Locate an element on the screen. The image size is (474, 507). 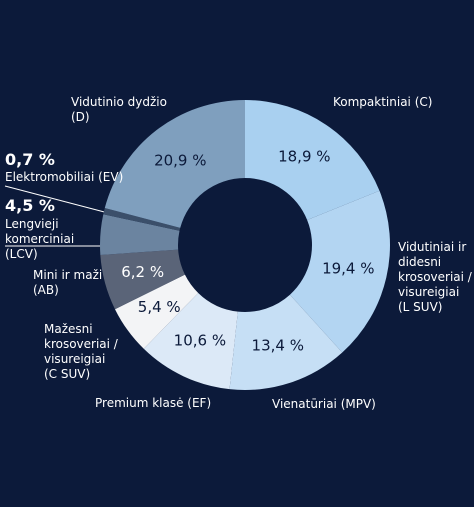
category-label: Lengvieji komerciniai (LCV) is located at coordinates (40, 239).